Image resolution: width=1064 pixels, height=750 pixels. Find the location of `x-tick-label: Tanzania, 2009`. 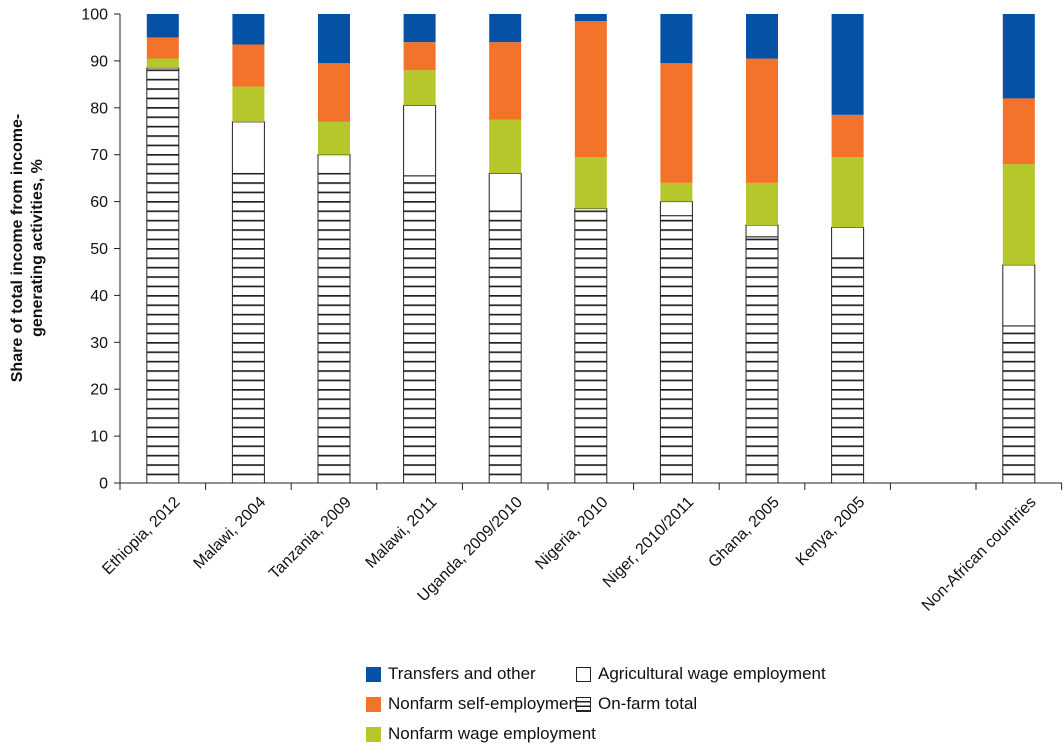

x-tick-label: Tanzania, 2009 is located at coordinates (310, 538).